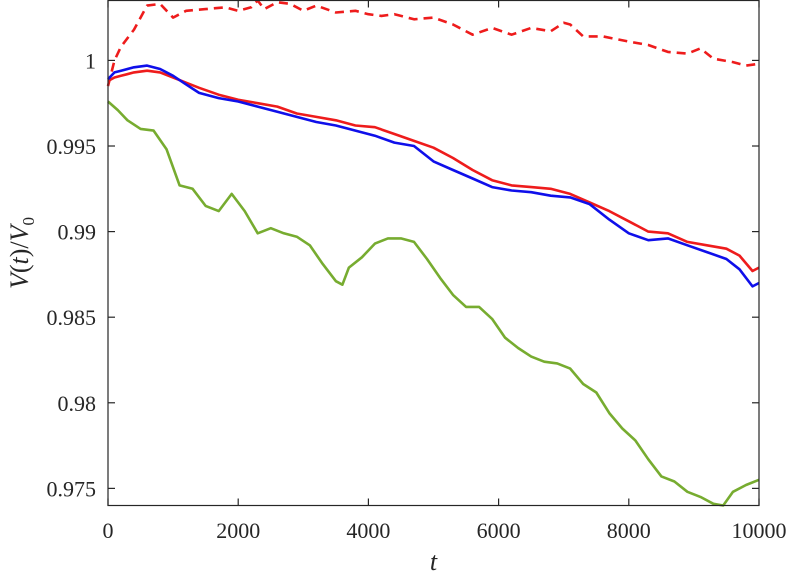  I want to click on y-axis-label: V(t)/V0, so click(21, 253).